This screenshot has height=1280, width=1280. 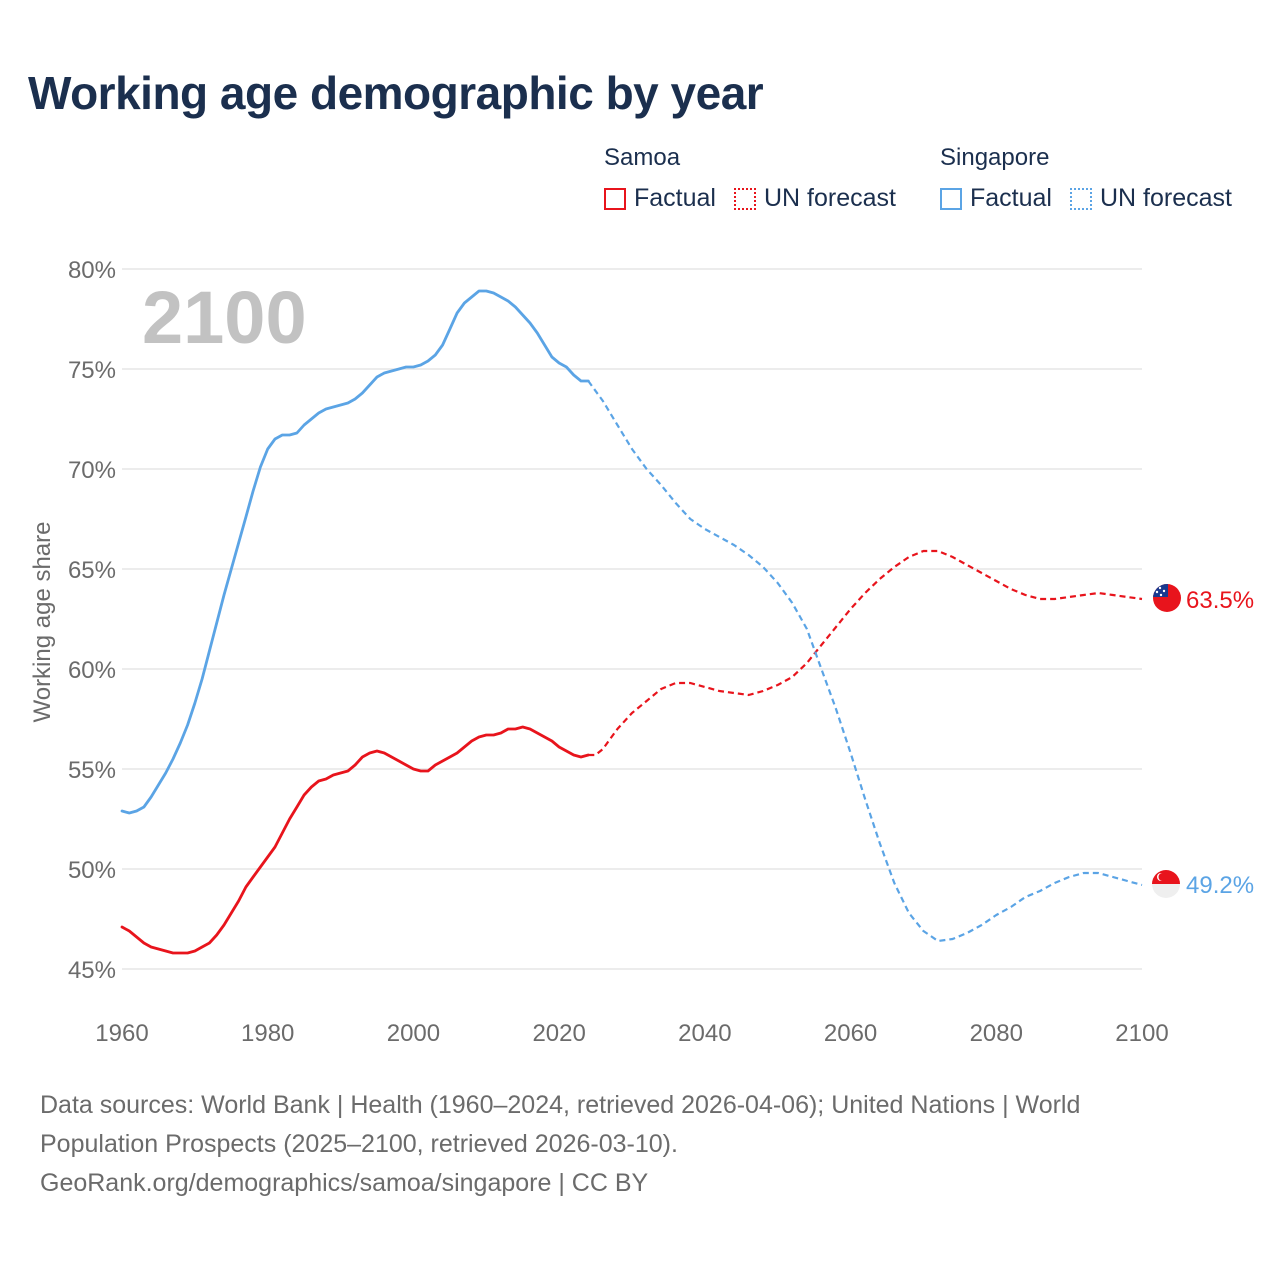 I want to click on samoa-flag-icon, so click(x=1167, y=598).